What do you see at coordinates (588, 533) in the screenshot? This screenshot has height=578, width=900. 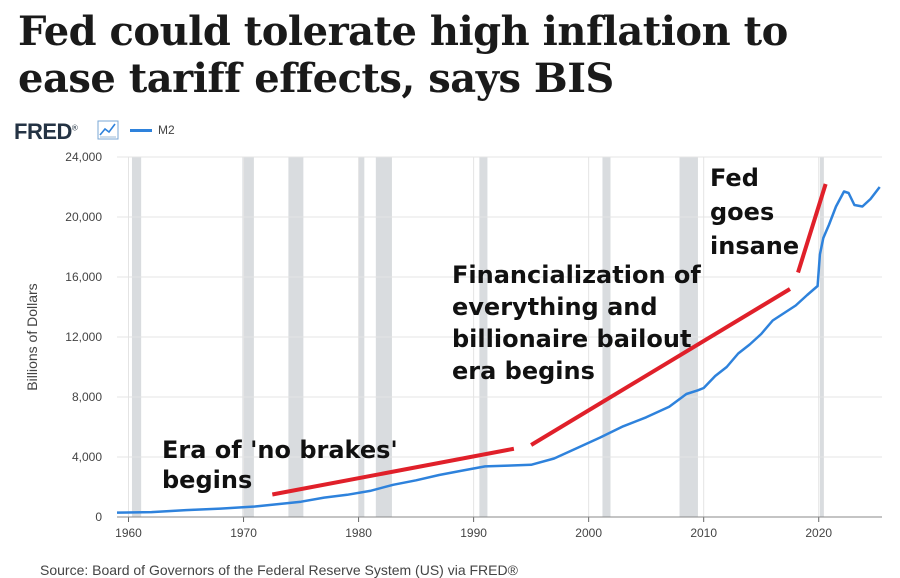 I see `x-tick-label: 2000` at bounding box center [588, 533].